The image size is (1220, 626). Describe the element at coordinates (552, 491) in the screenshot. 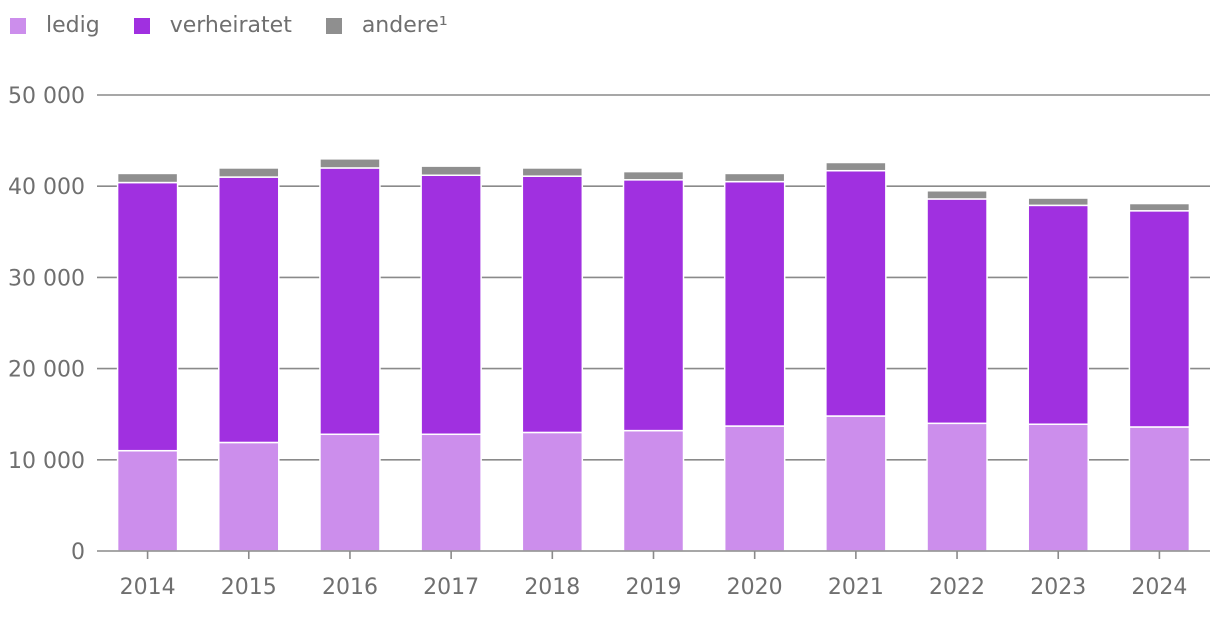

I see `bar-segment-ledig-2018` at that location.